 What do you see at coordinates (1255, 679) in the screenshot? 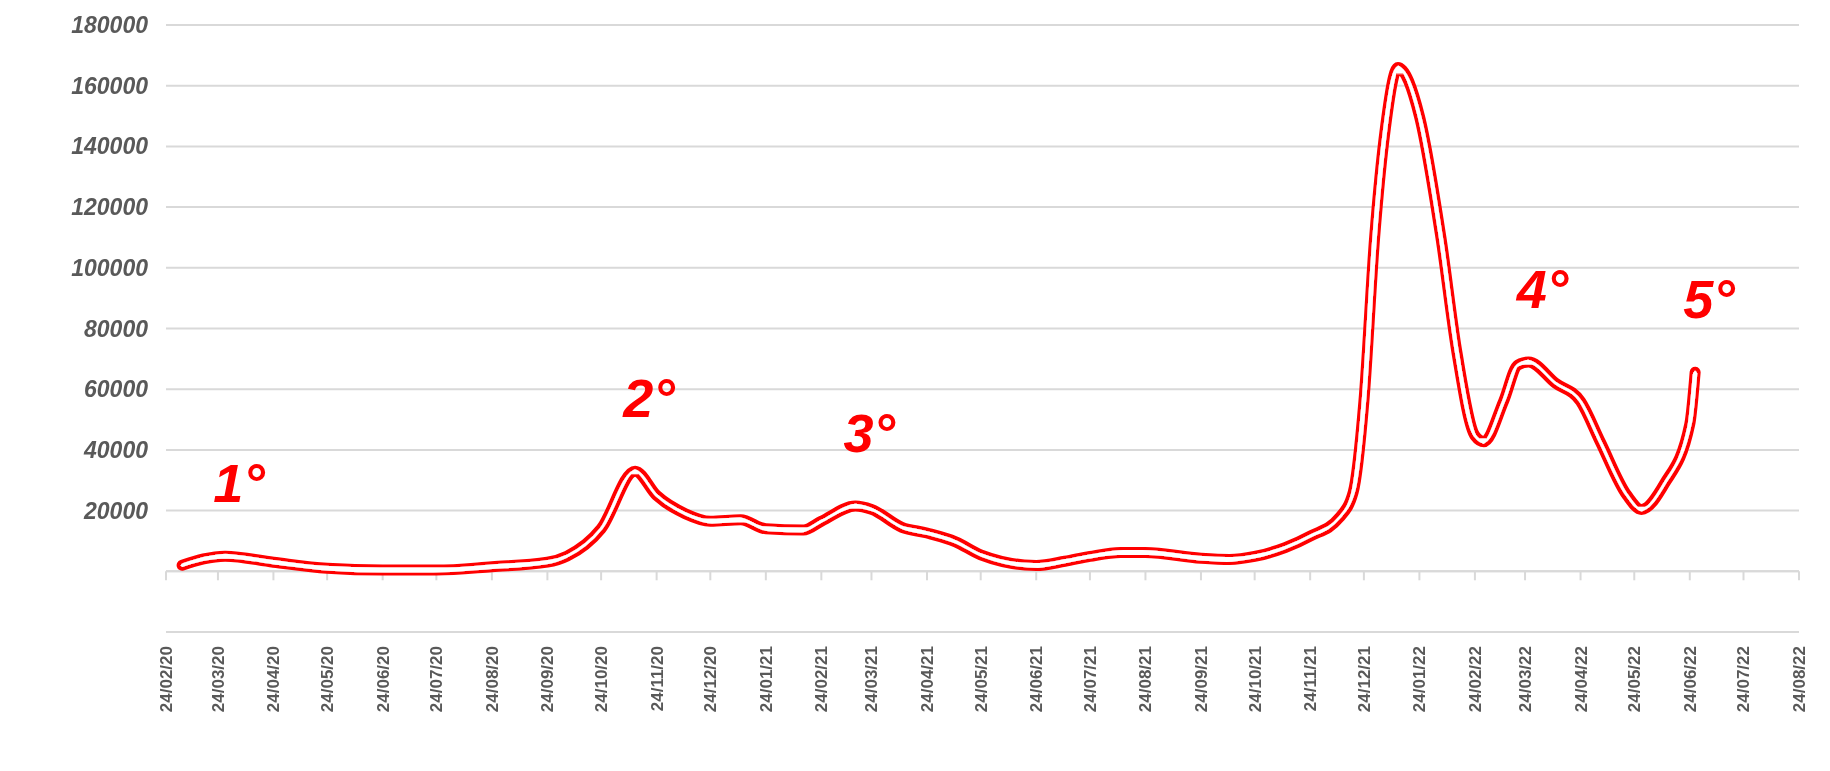
I see `x-tick-label: 24/10/21` at bounding box center [1255, 679].